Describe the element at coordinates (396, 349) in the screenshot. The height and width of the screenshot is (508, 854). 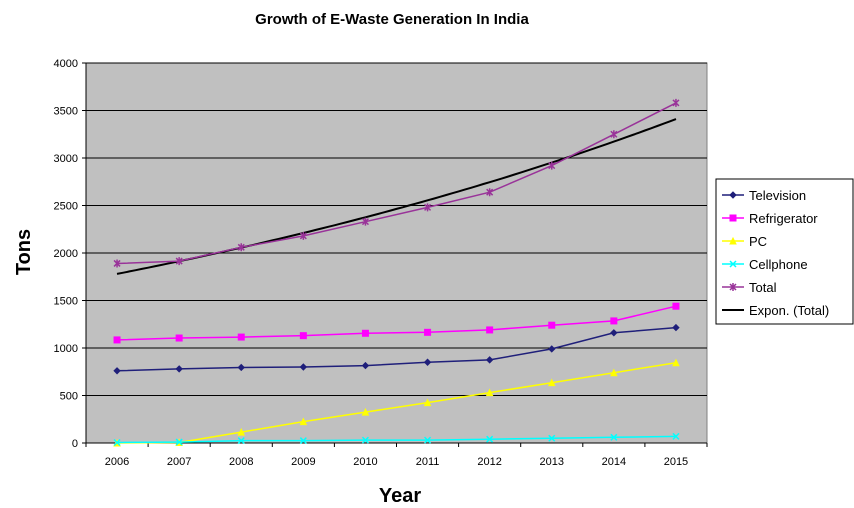
I see `series-line-television` at that location.